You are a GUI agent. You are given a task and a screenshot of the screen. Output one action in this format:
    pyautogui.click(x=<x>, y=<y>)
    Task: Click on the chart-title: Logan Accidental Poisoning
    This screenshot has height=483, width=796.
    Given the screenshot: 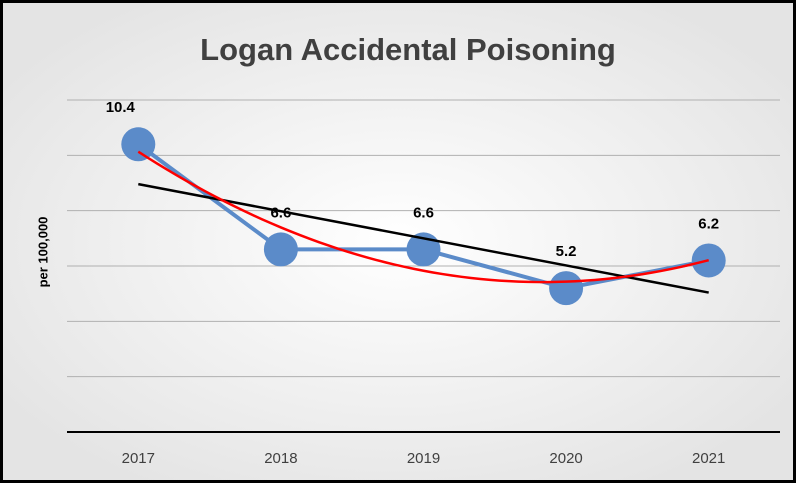 What is the action you would take?
    pyautogui.click(x=408, y=49)
    